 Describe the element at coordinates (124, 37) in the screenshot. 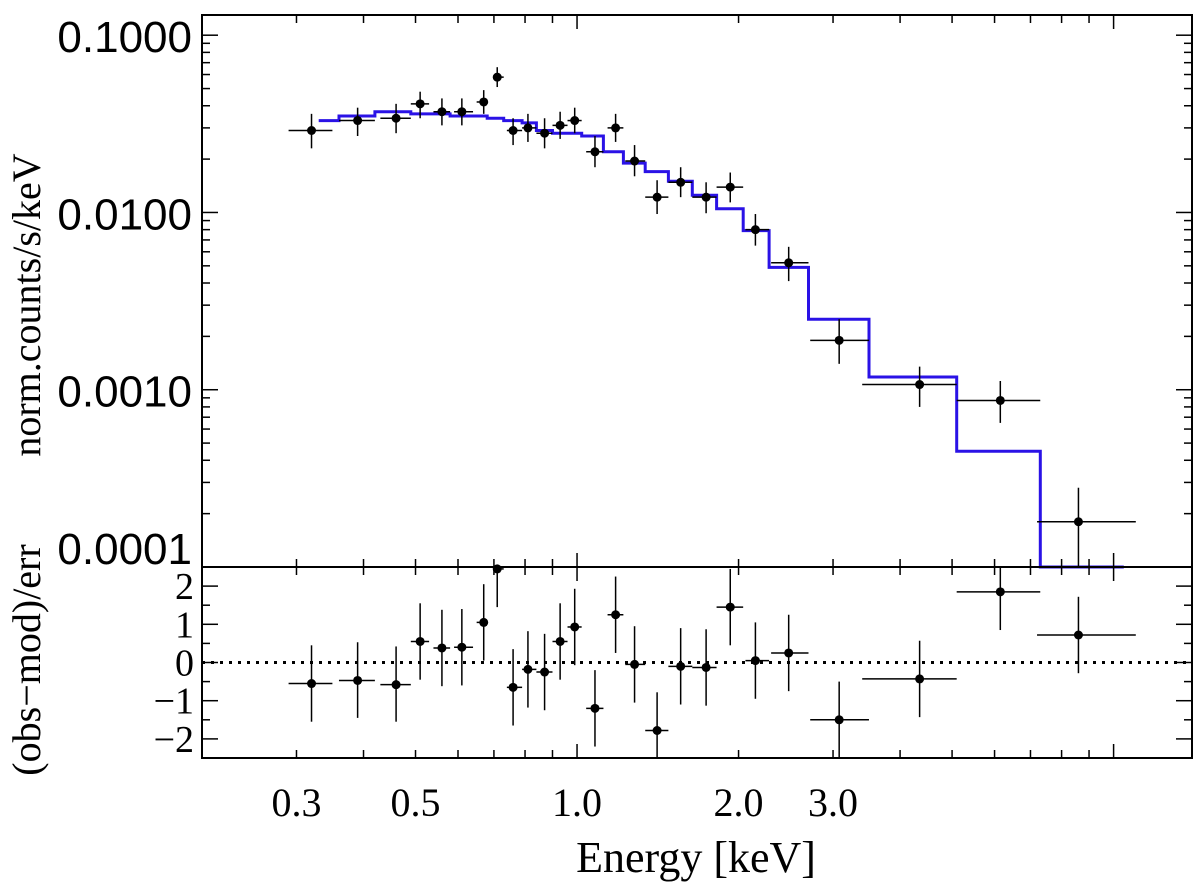

I see `y-tick-label: 0.1000` at that location.